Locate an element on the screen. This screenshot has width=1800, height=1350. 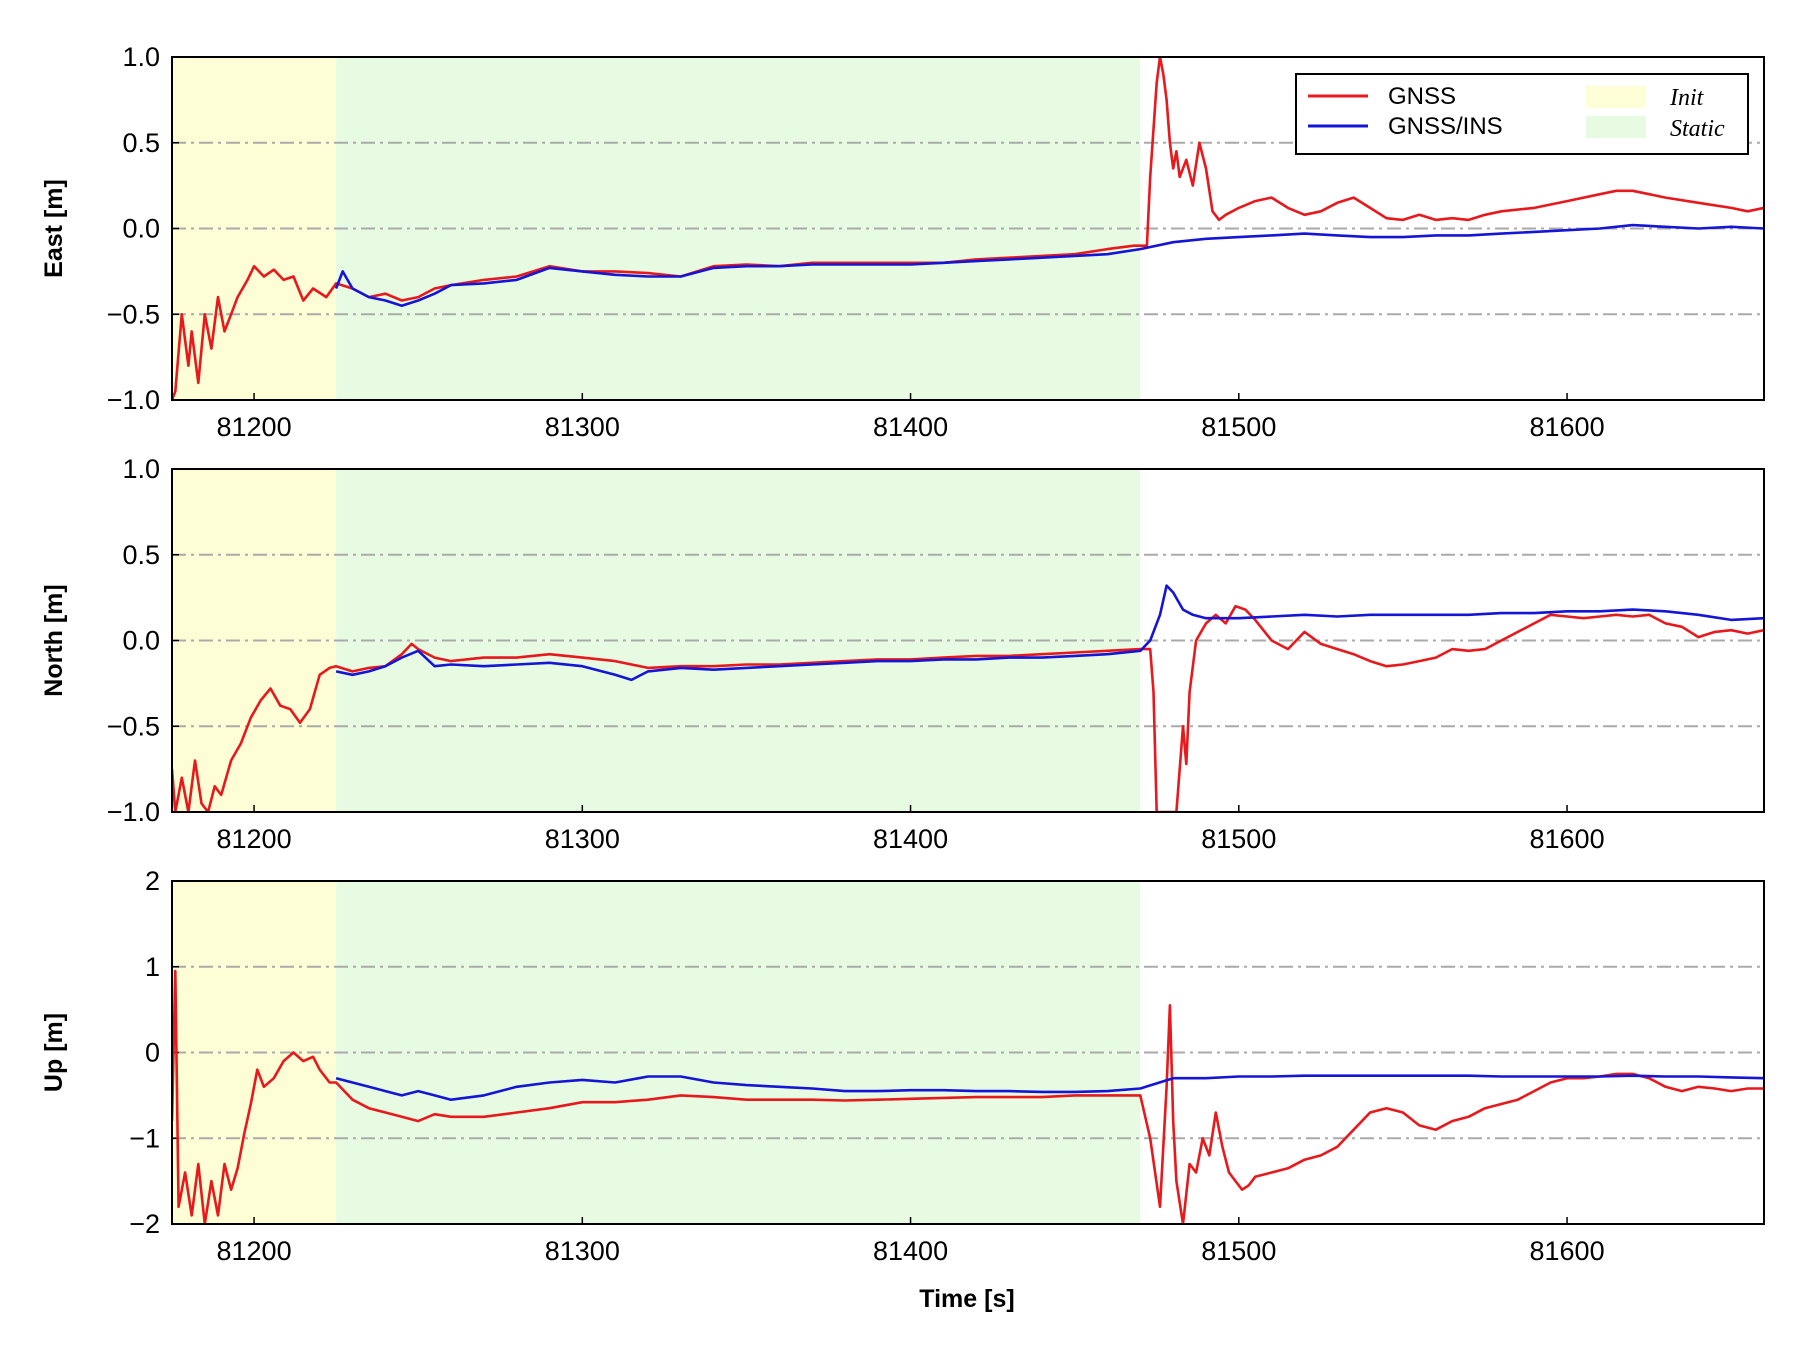
y-axis-label: East [m] is located at coordinates (54, 228).